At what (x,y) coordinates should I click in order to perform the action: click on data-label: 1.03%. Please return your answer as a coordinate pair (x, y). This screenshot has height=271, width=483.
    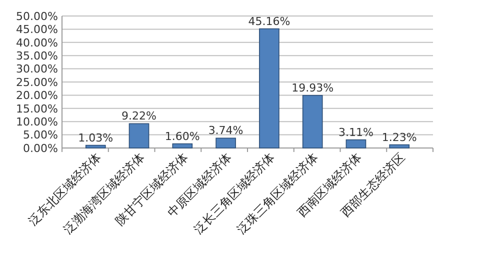
    Looking at the image, I should click on (96, 137).